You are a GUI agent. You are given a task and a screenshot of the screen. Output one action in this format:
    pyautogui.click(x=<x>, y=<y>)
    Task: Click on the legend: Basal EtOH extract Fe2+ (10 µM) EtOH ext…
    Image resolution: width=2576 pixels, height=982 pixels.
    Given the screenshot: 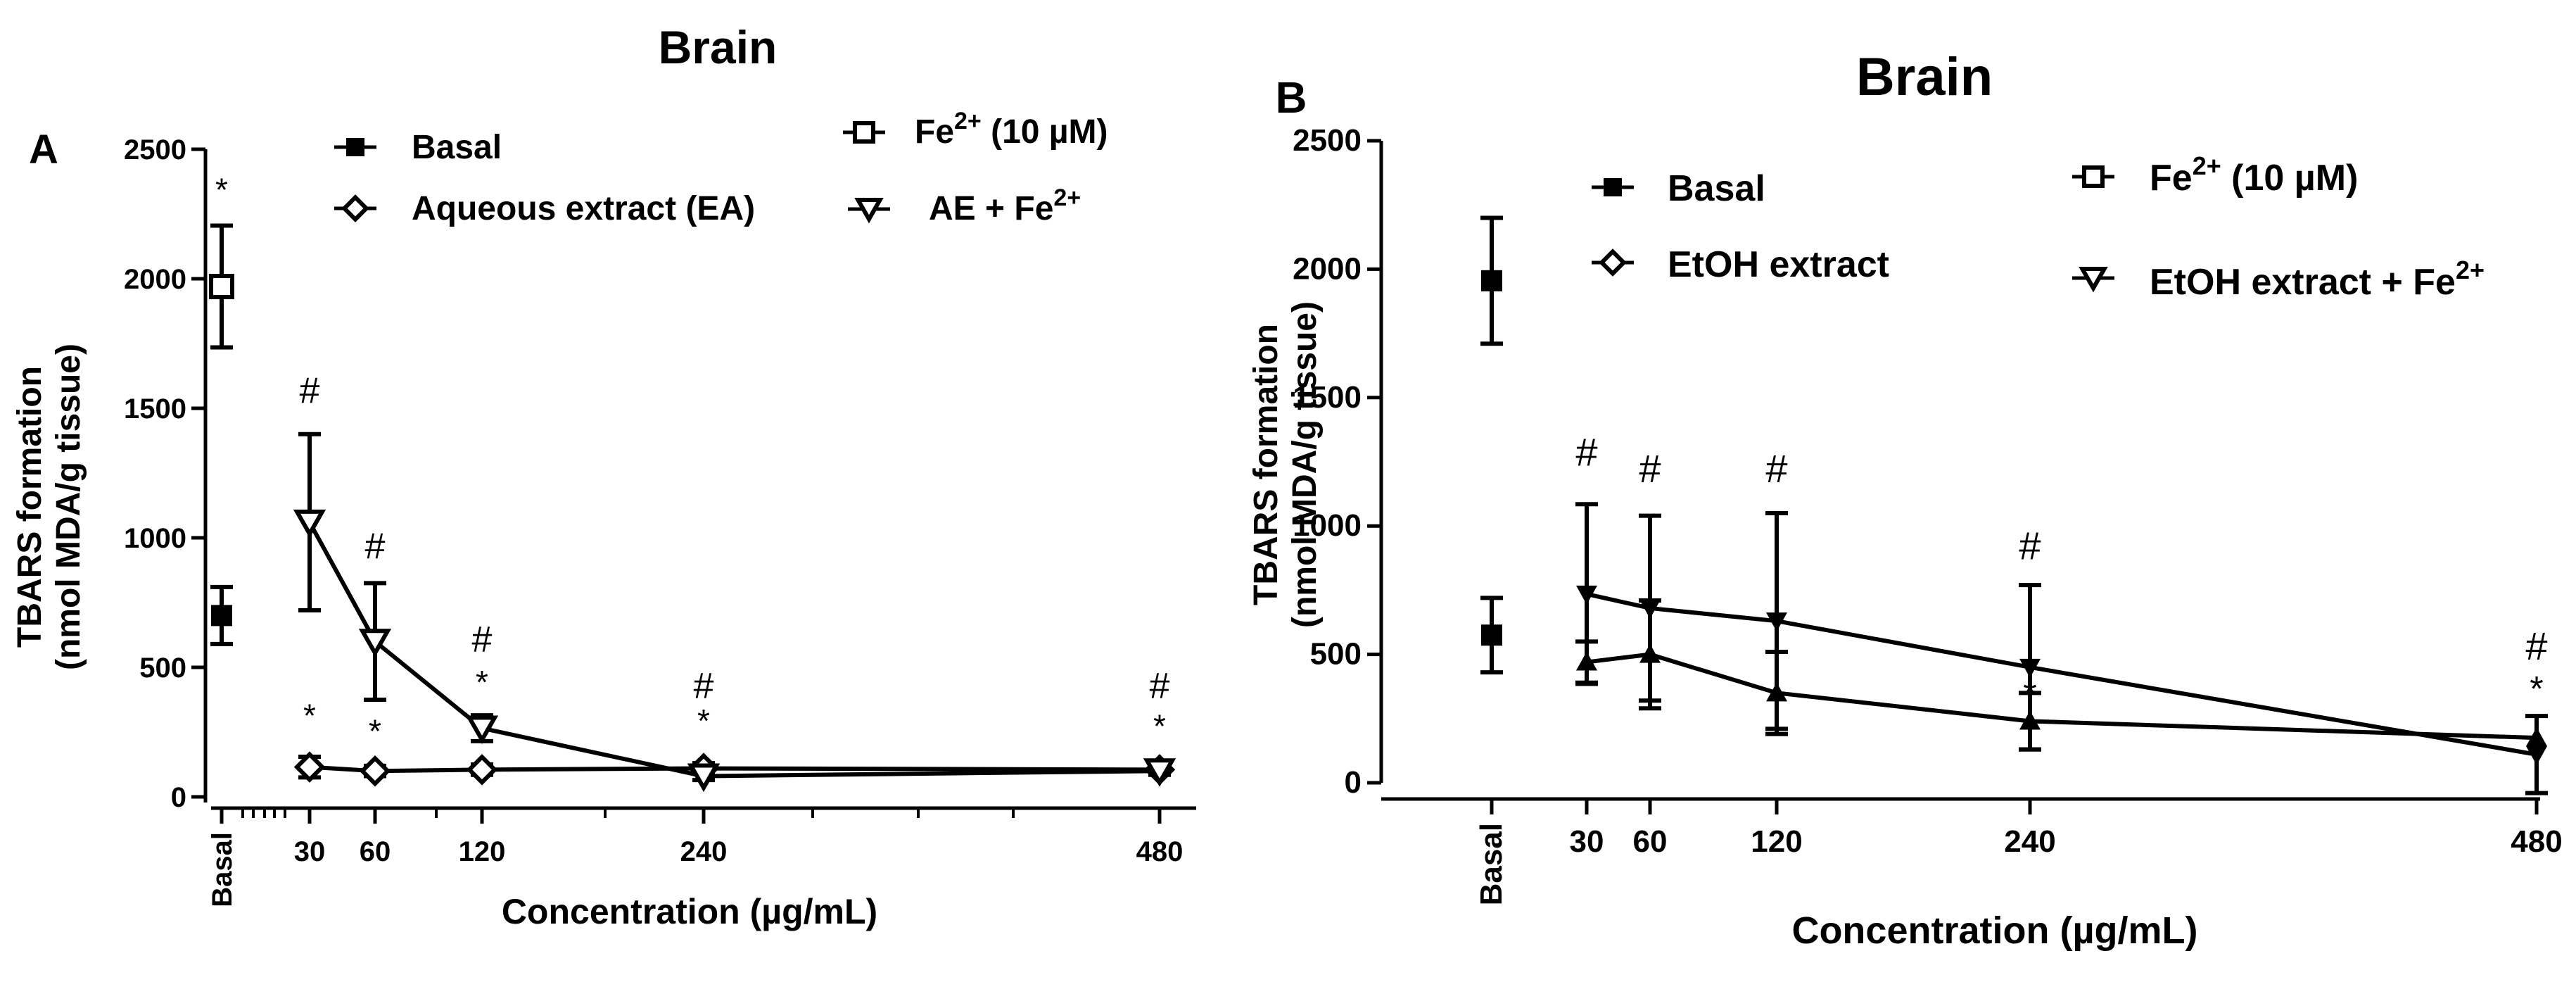 What is the action you would take?
    pyautogui.click(x=2038, y=227)
    